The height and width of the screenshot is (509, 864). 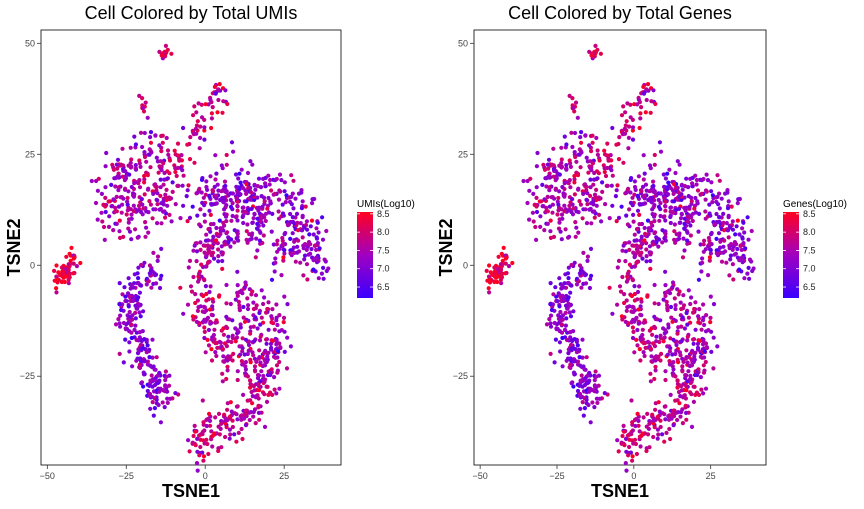 What do you see at coordinates (32, 265) in the screenshot?
I see `y-tick-label: 0` at bounding box center [32, 265].